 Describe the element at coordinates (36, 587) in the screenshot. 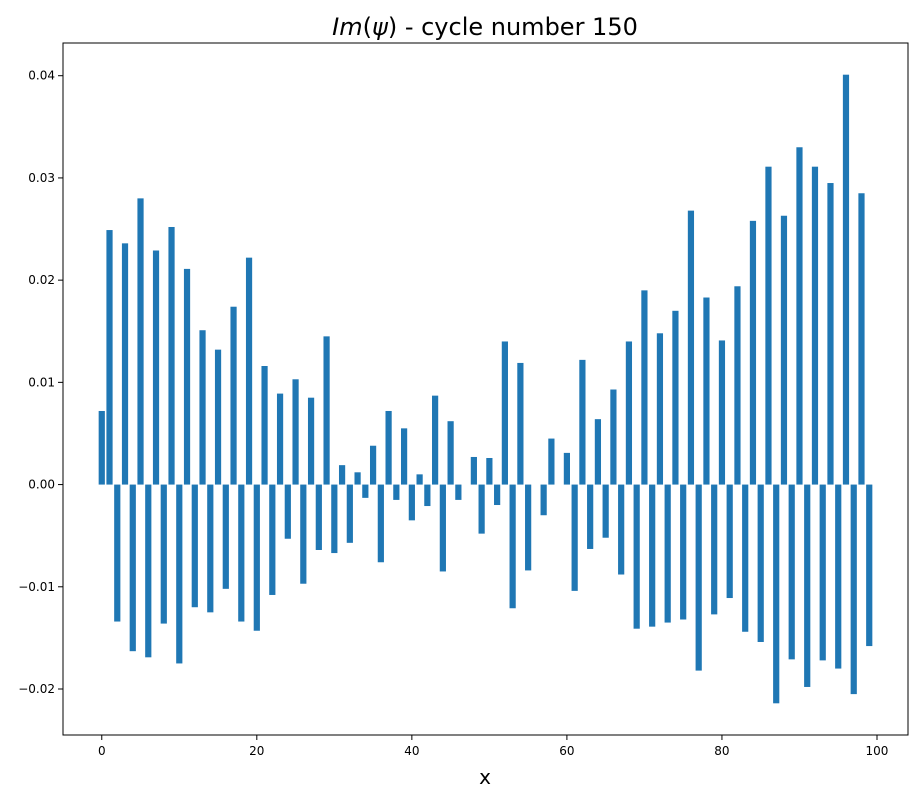

I see `y-tick-label: −0.01` at that location.